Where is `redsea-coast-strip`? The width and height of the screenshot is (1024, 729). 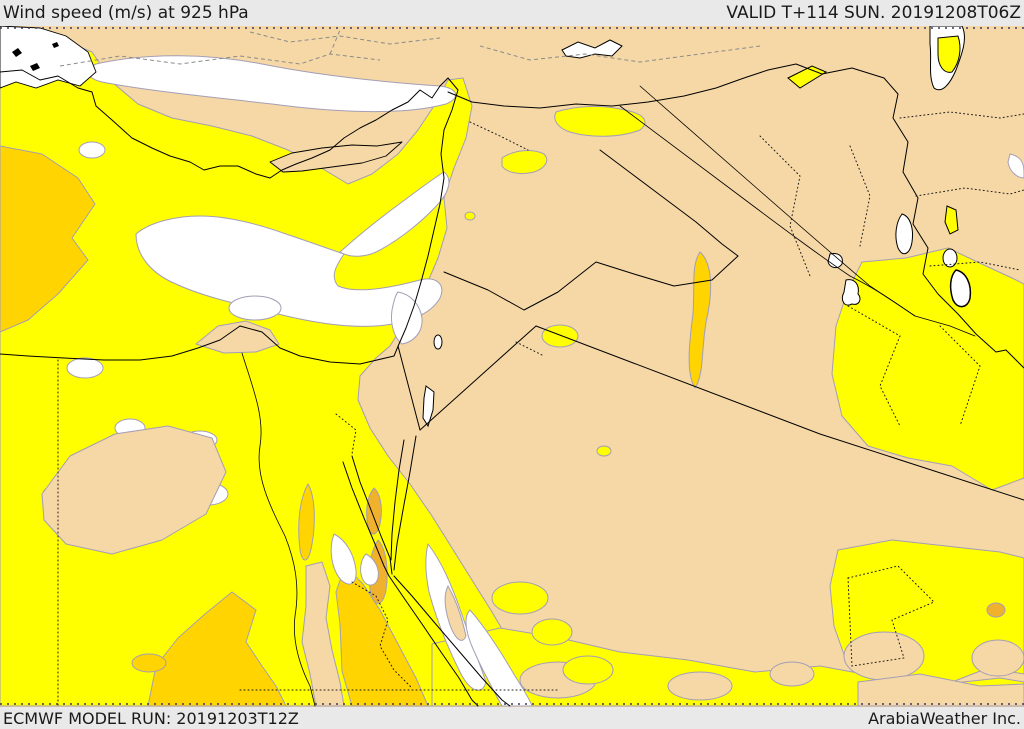
redsea-coast-strip is located at coordinates (455, 613).